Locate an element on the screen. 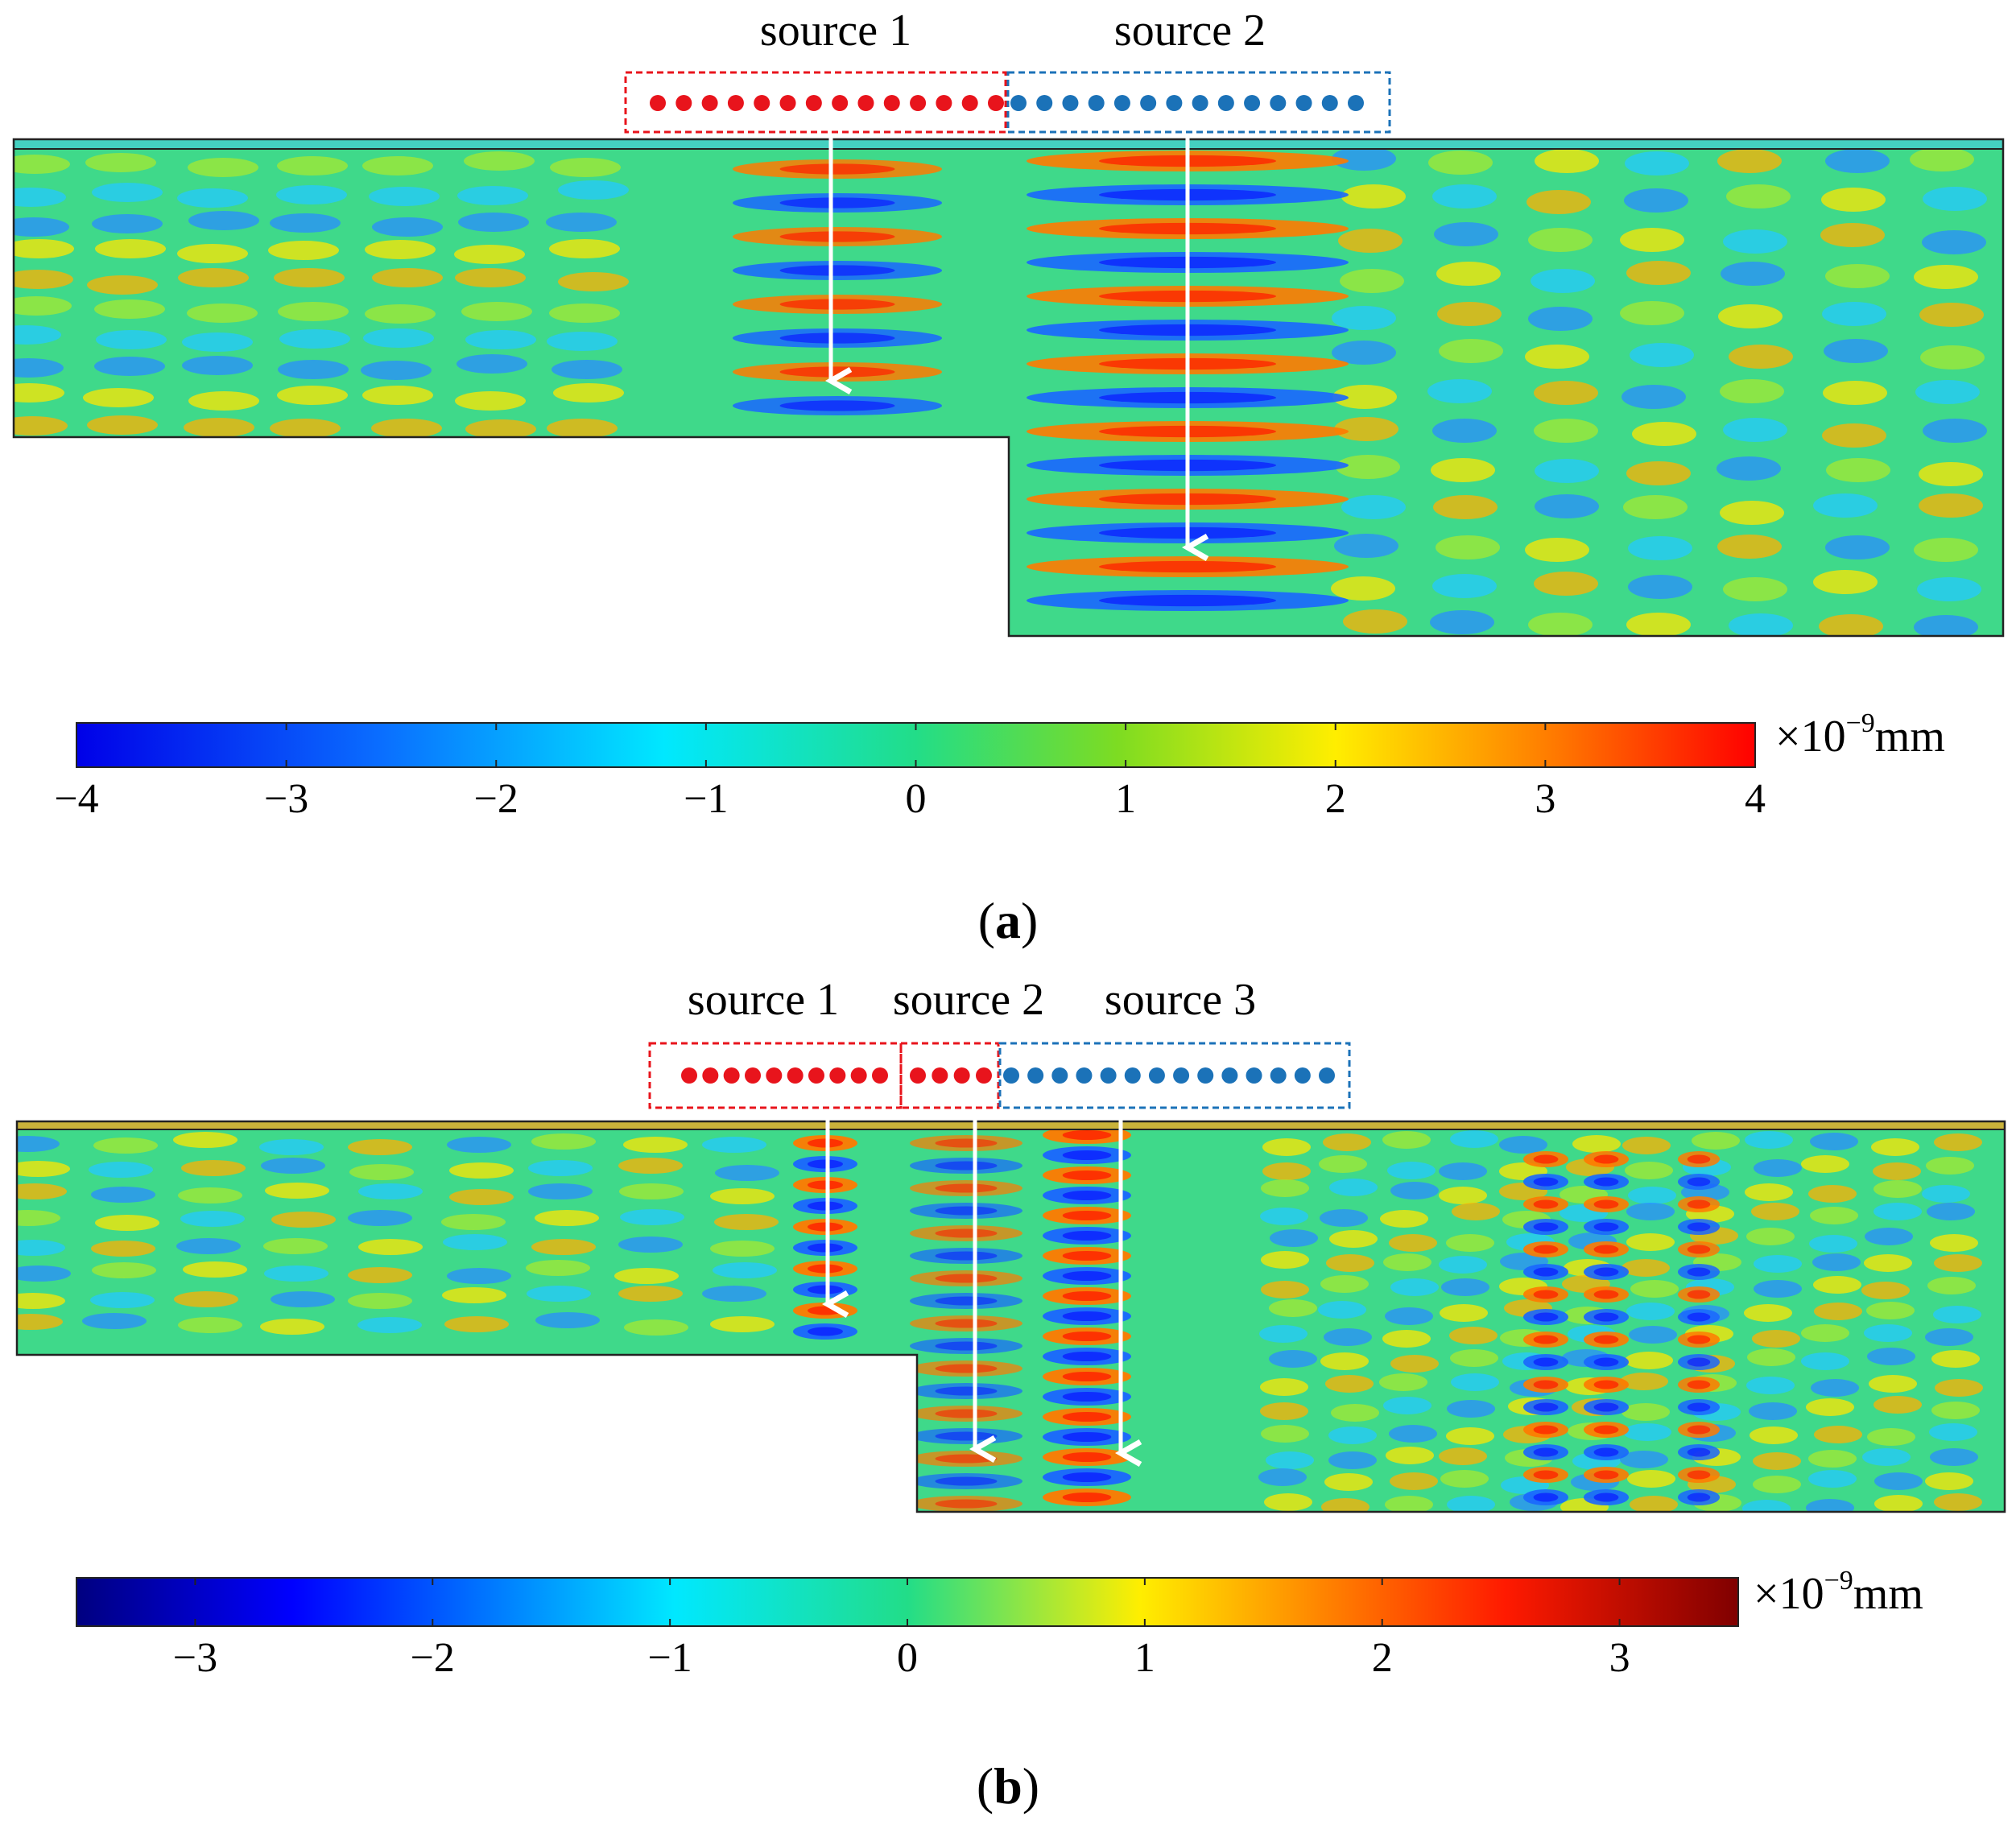  source-label-a-2: source 2 is located at coordinates (1190, 31).